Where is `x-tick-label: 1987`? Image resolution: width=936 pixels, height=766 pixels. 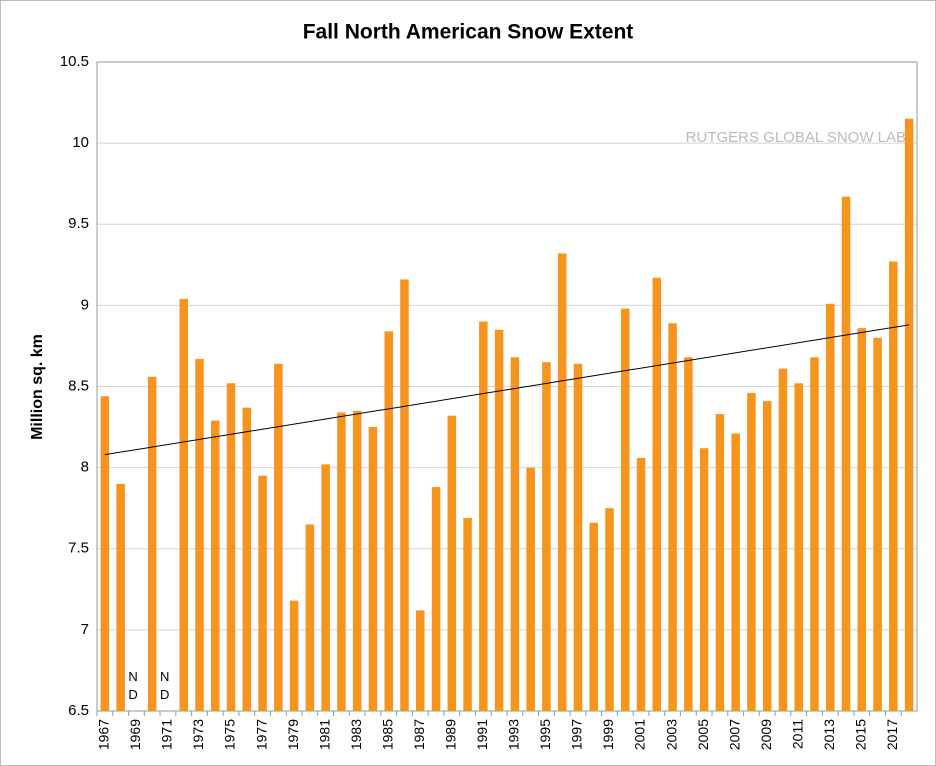
x-tick-label: 1987 is located at coordinates (419, 734).